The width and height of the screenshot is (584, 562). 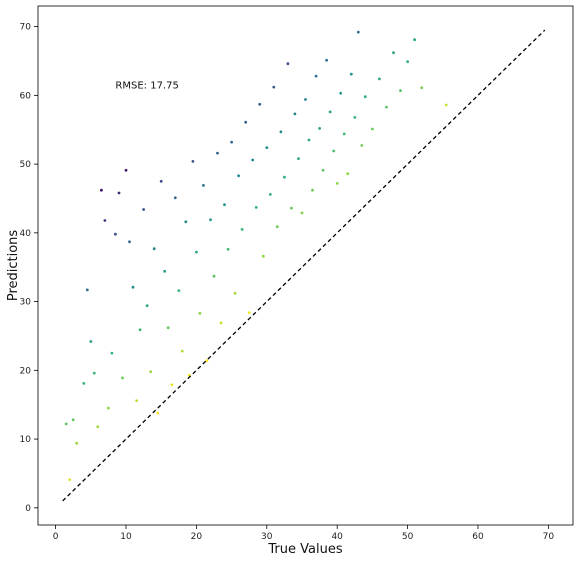 What do you see at coordinates (337, 537) in the screenshot?
I see `x-tick-label: 40` at bounding box center [337, 537].